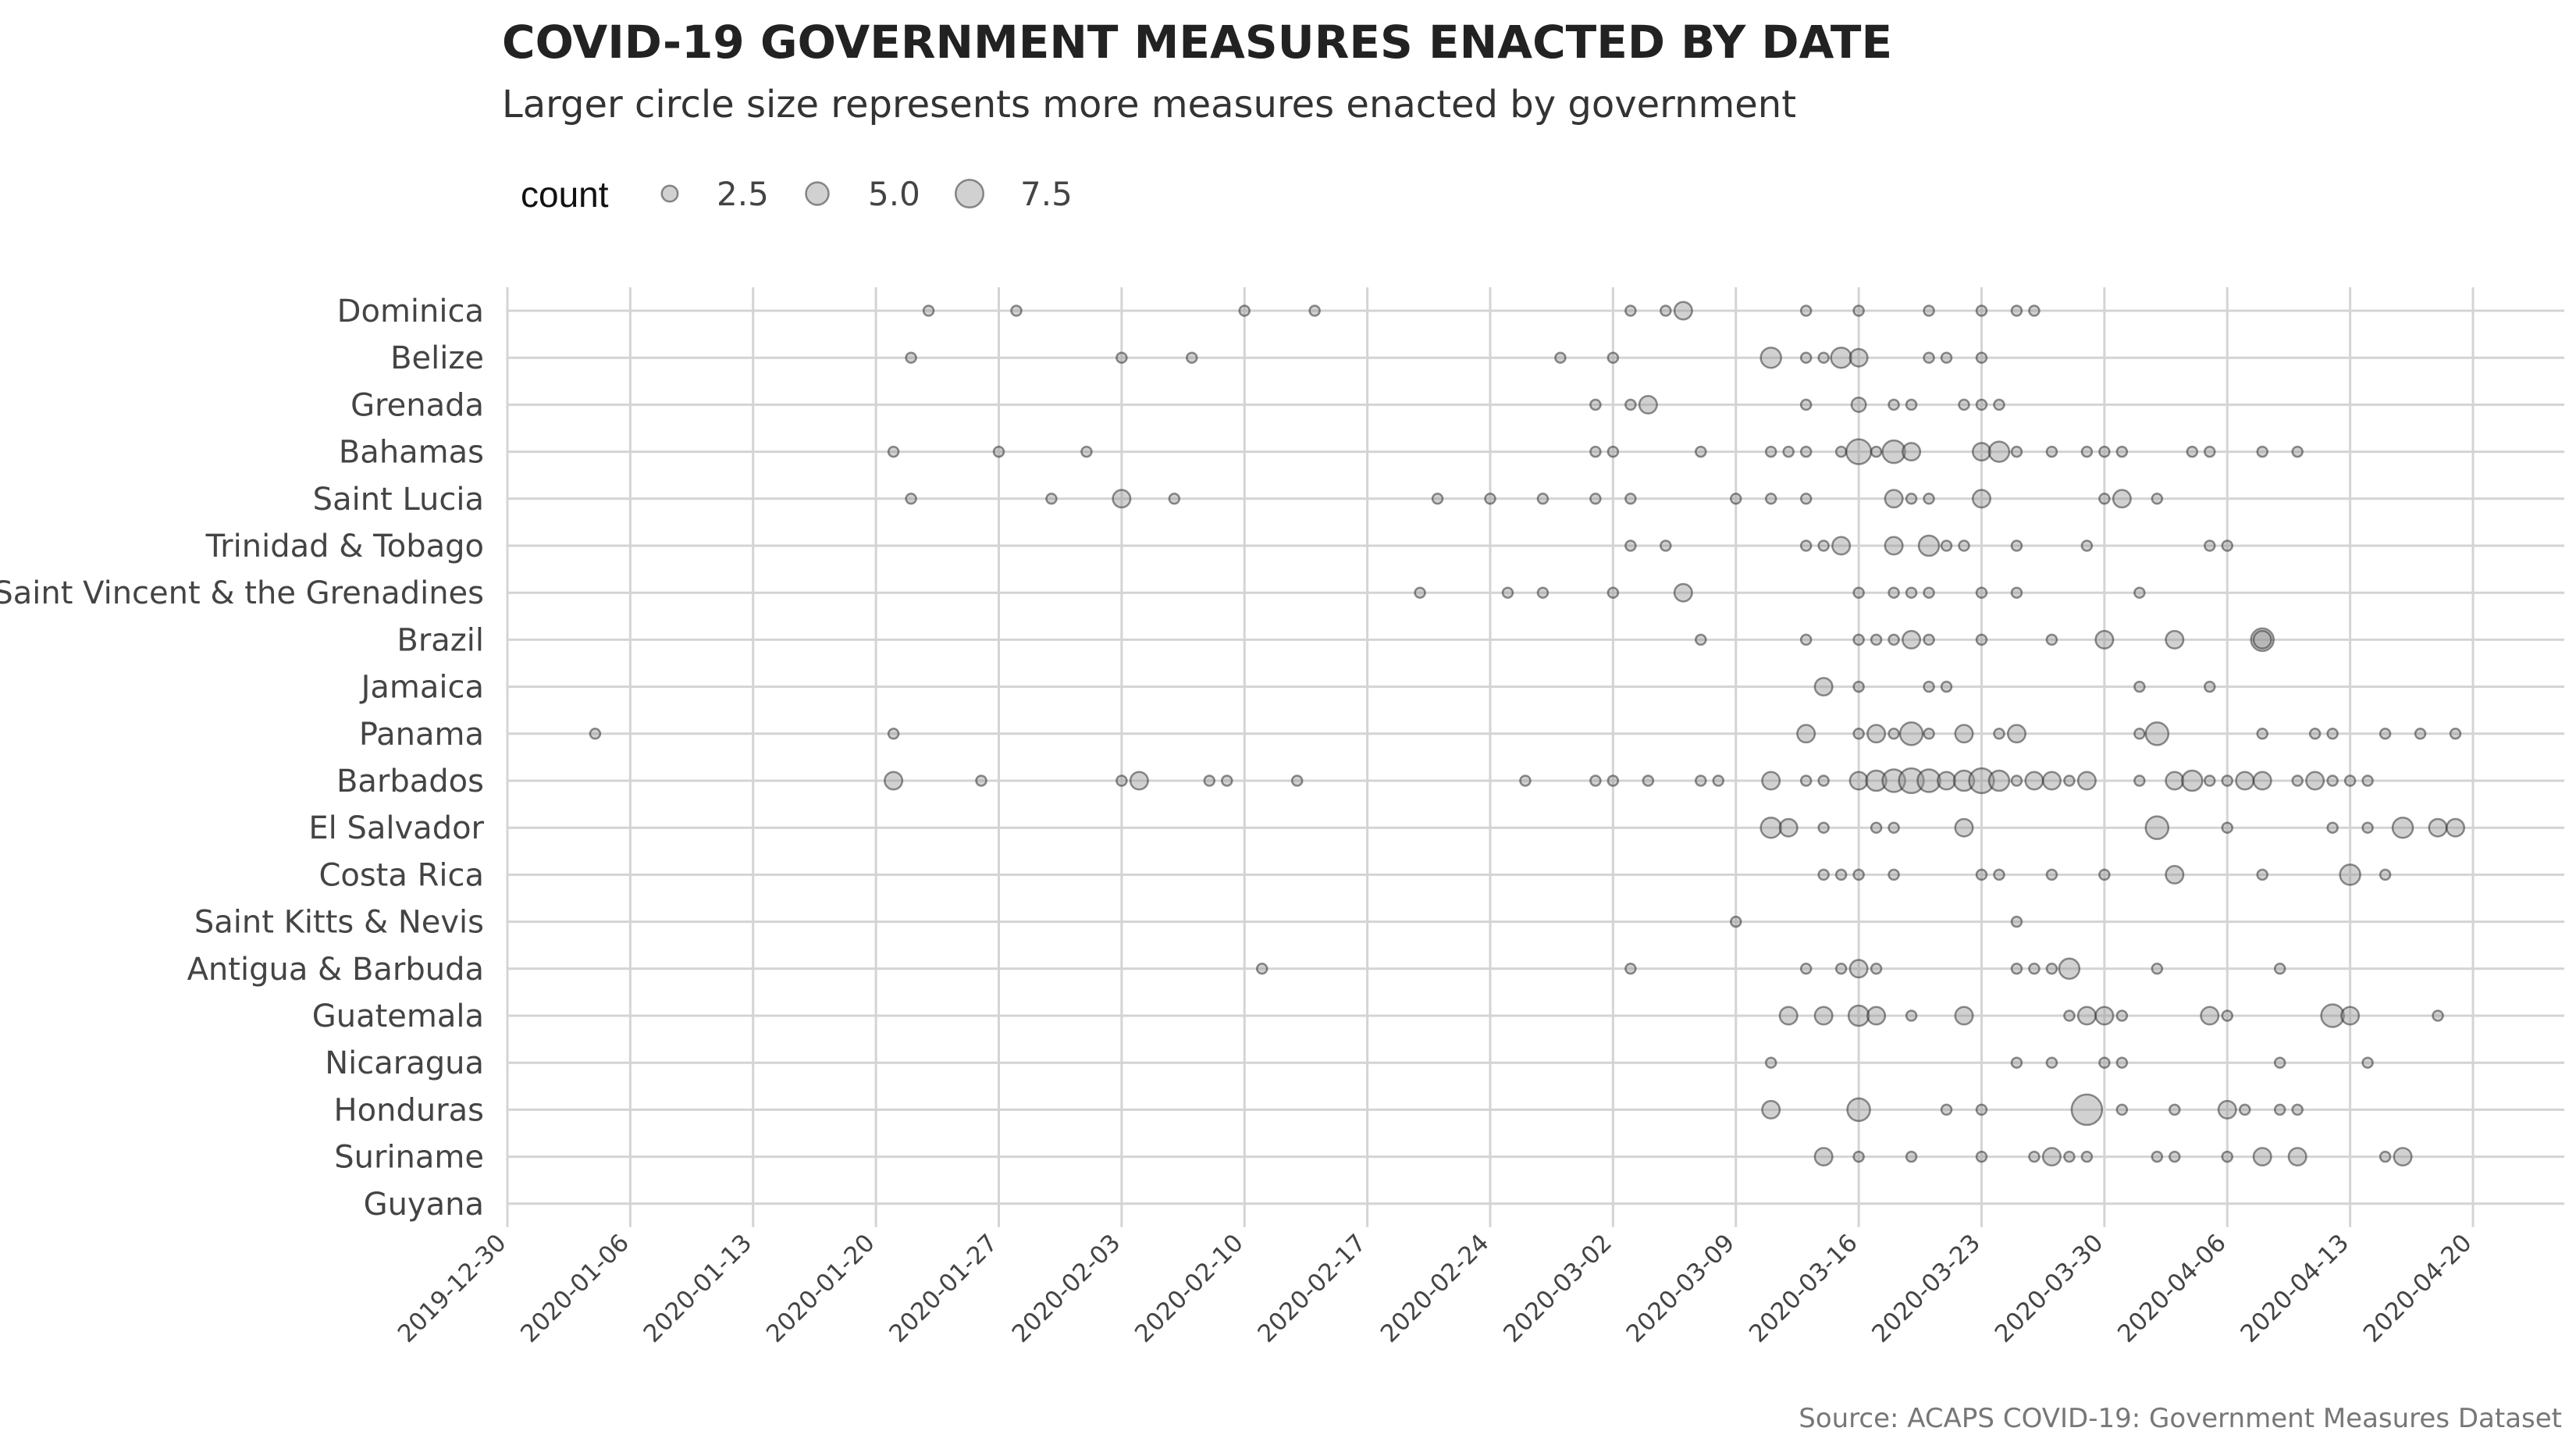 This screenshot has height=1449, width=2576. I want to click on y-tick-label: Bahamas, so click(411, 453).